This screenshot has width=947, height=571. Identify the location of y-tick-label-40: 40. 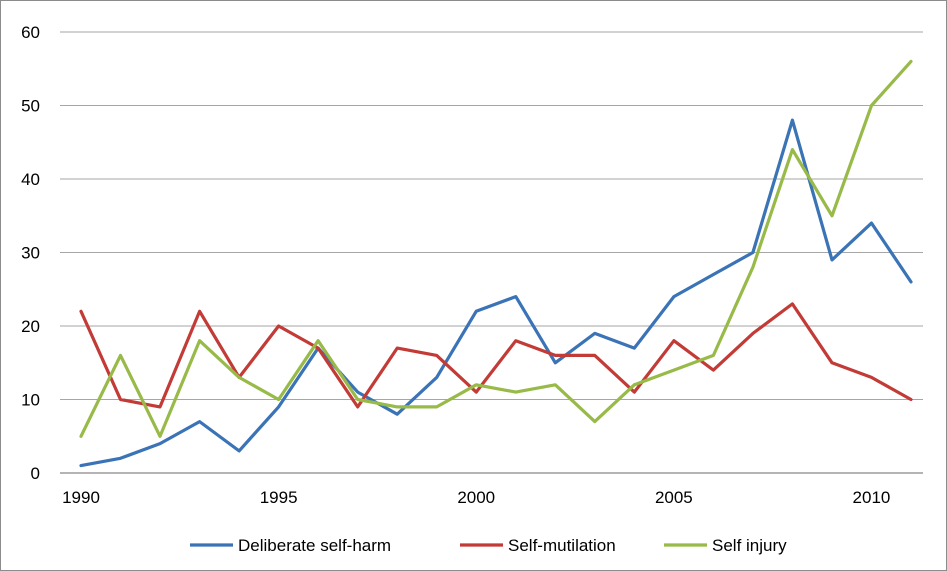
(30, 179).